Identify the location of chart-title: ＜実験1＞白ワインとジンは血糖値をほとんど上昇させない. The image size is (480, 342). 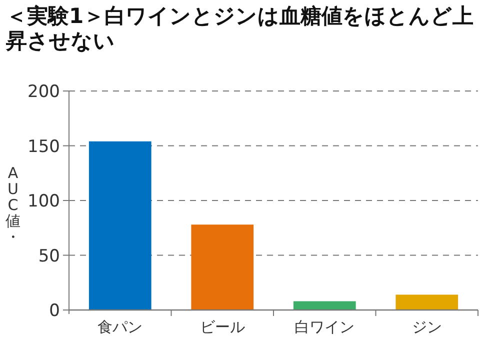
(240, 29).